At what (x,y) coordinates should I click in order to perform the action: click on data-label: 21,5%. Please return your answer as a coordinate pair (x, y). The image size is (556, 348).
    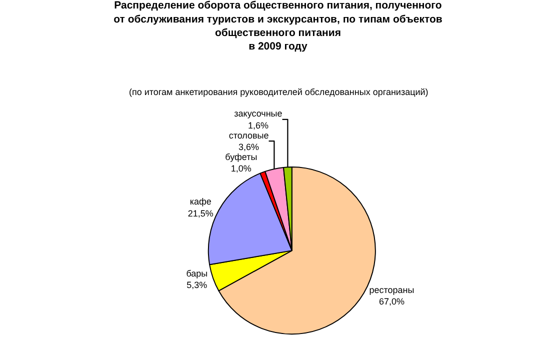
    Looking at the image, I should click on (201, 213).